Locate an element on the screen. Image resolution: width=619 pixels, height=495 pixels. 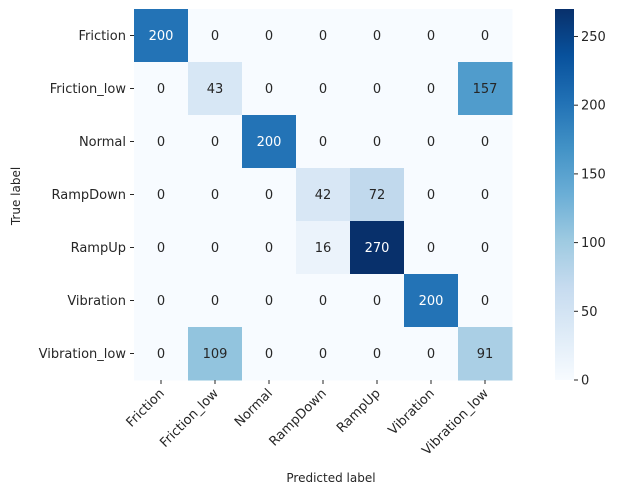
cell-value-label: 42 is located at coordinates (323, 195).